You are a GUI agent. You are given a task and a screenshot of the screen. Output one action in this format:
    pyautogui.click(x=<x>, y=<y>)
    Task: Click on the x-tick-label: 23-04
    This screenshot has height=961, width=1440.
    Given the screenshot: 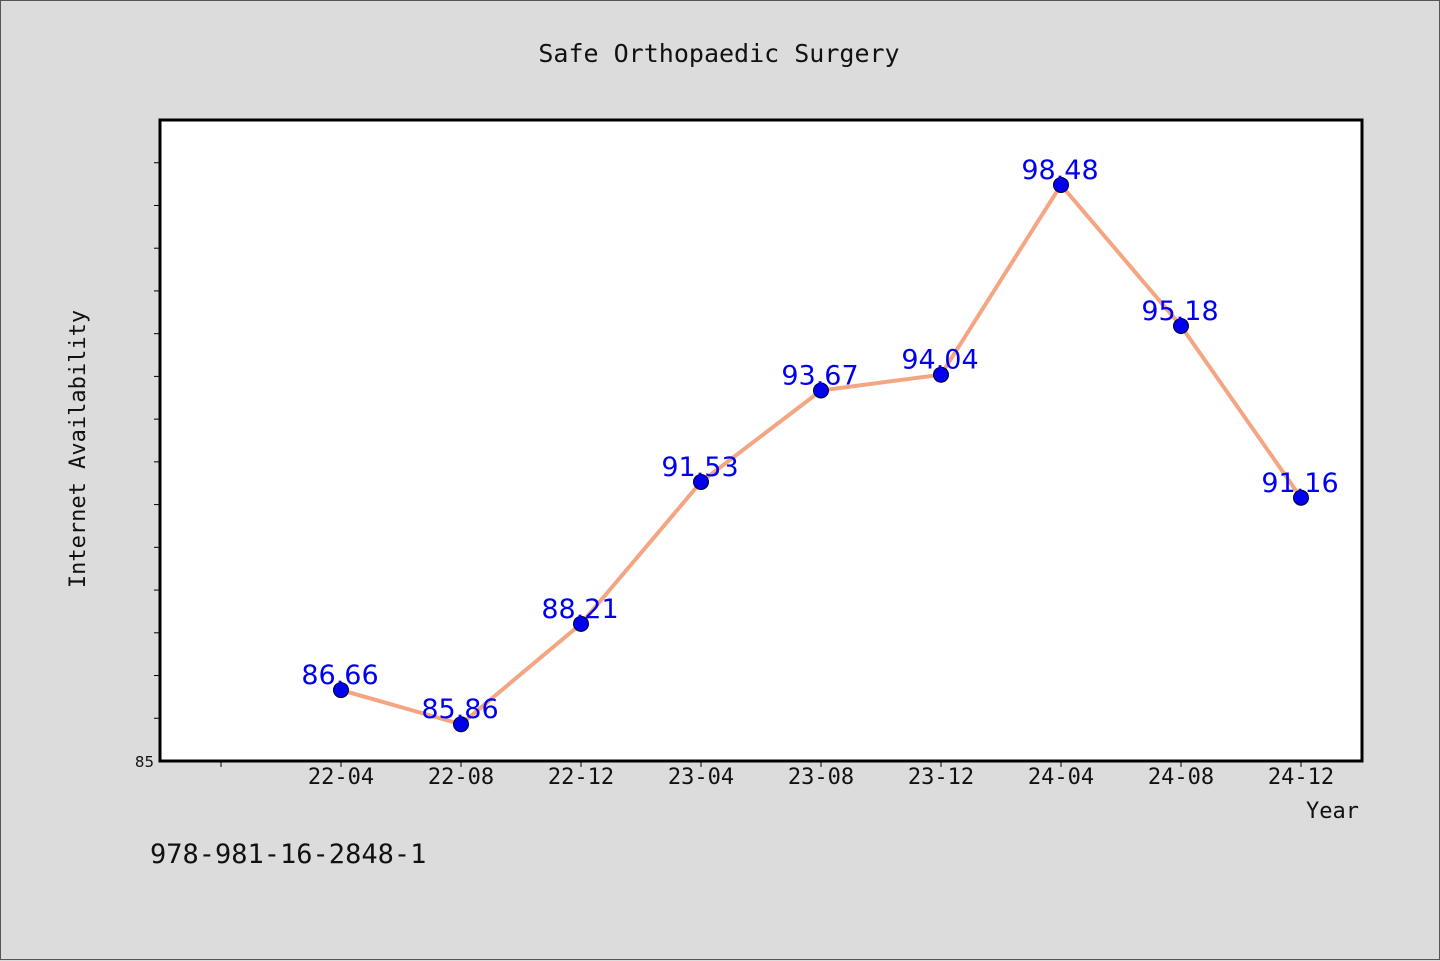 What is the action you would take?
    pyautogui.click(x=701, y=777)
    